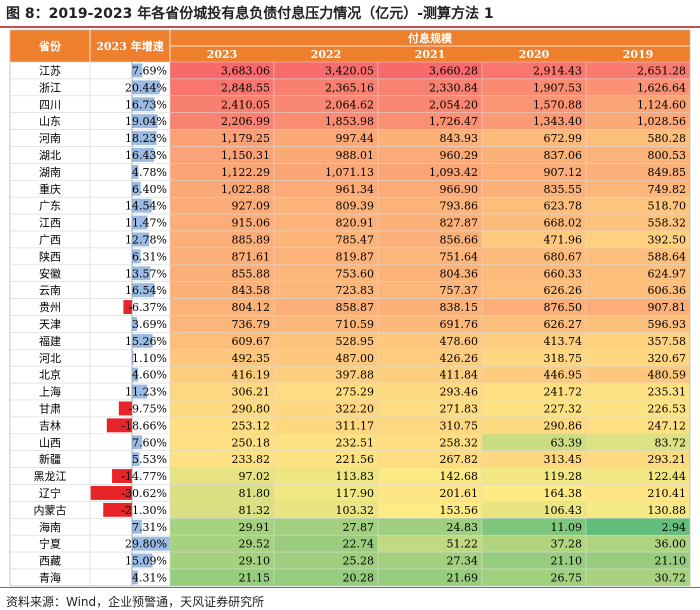 The image size is (700, 610). Describe the element at coordinates (667, 510) in the screenshot. I see `heat-value-2019: 130.88` at that location.